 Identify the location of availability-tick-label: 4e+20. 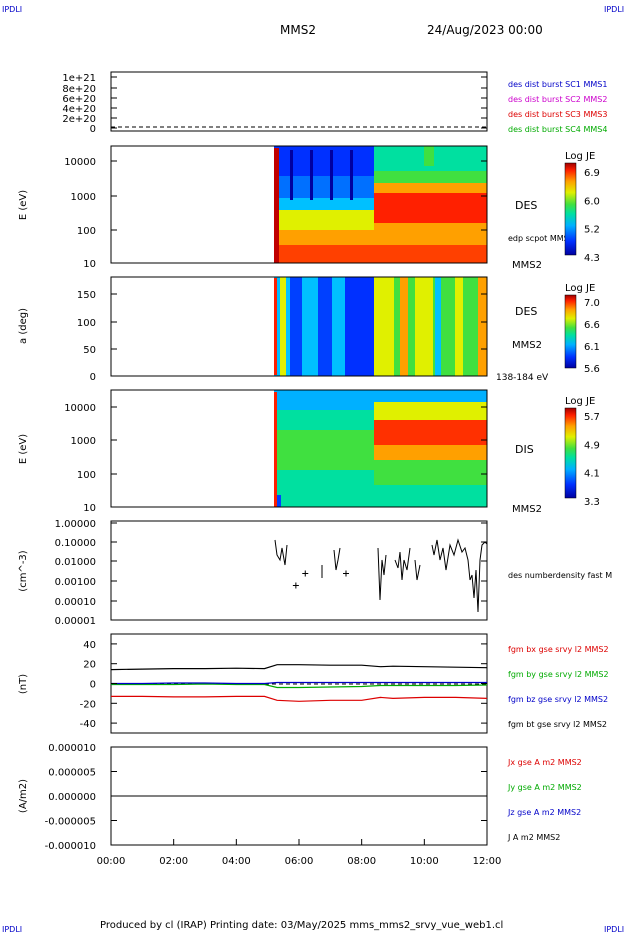
(79, 109).